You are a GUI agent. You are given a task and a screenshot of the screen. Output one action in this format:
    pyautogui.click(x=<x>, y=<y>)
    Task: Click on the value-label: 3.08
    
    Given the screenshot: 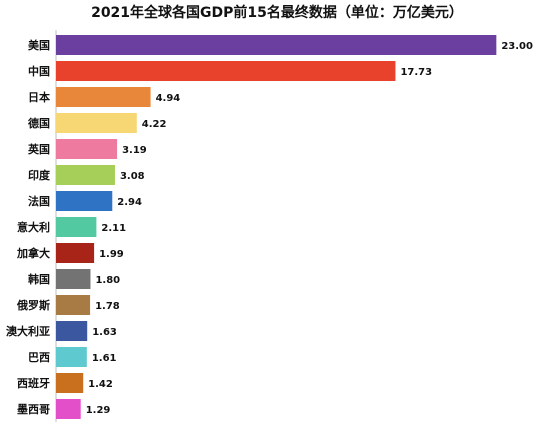 What is the action you would take?
    pyautogui.click(x=132, y=176)
    